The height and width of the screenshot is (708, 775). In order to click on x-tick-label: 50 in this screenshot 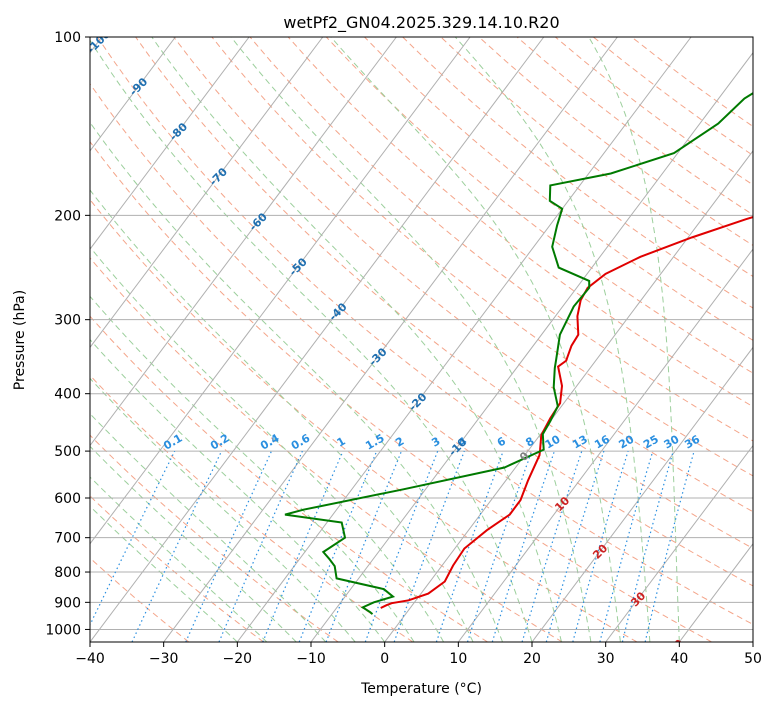, I will do `click(753, 659)`.